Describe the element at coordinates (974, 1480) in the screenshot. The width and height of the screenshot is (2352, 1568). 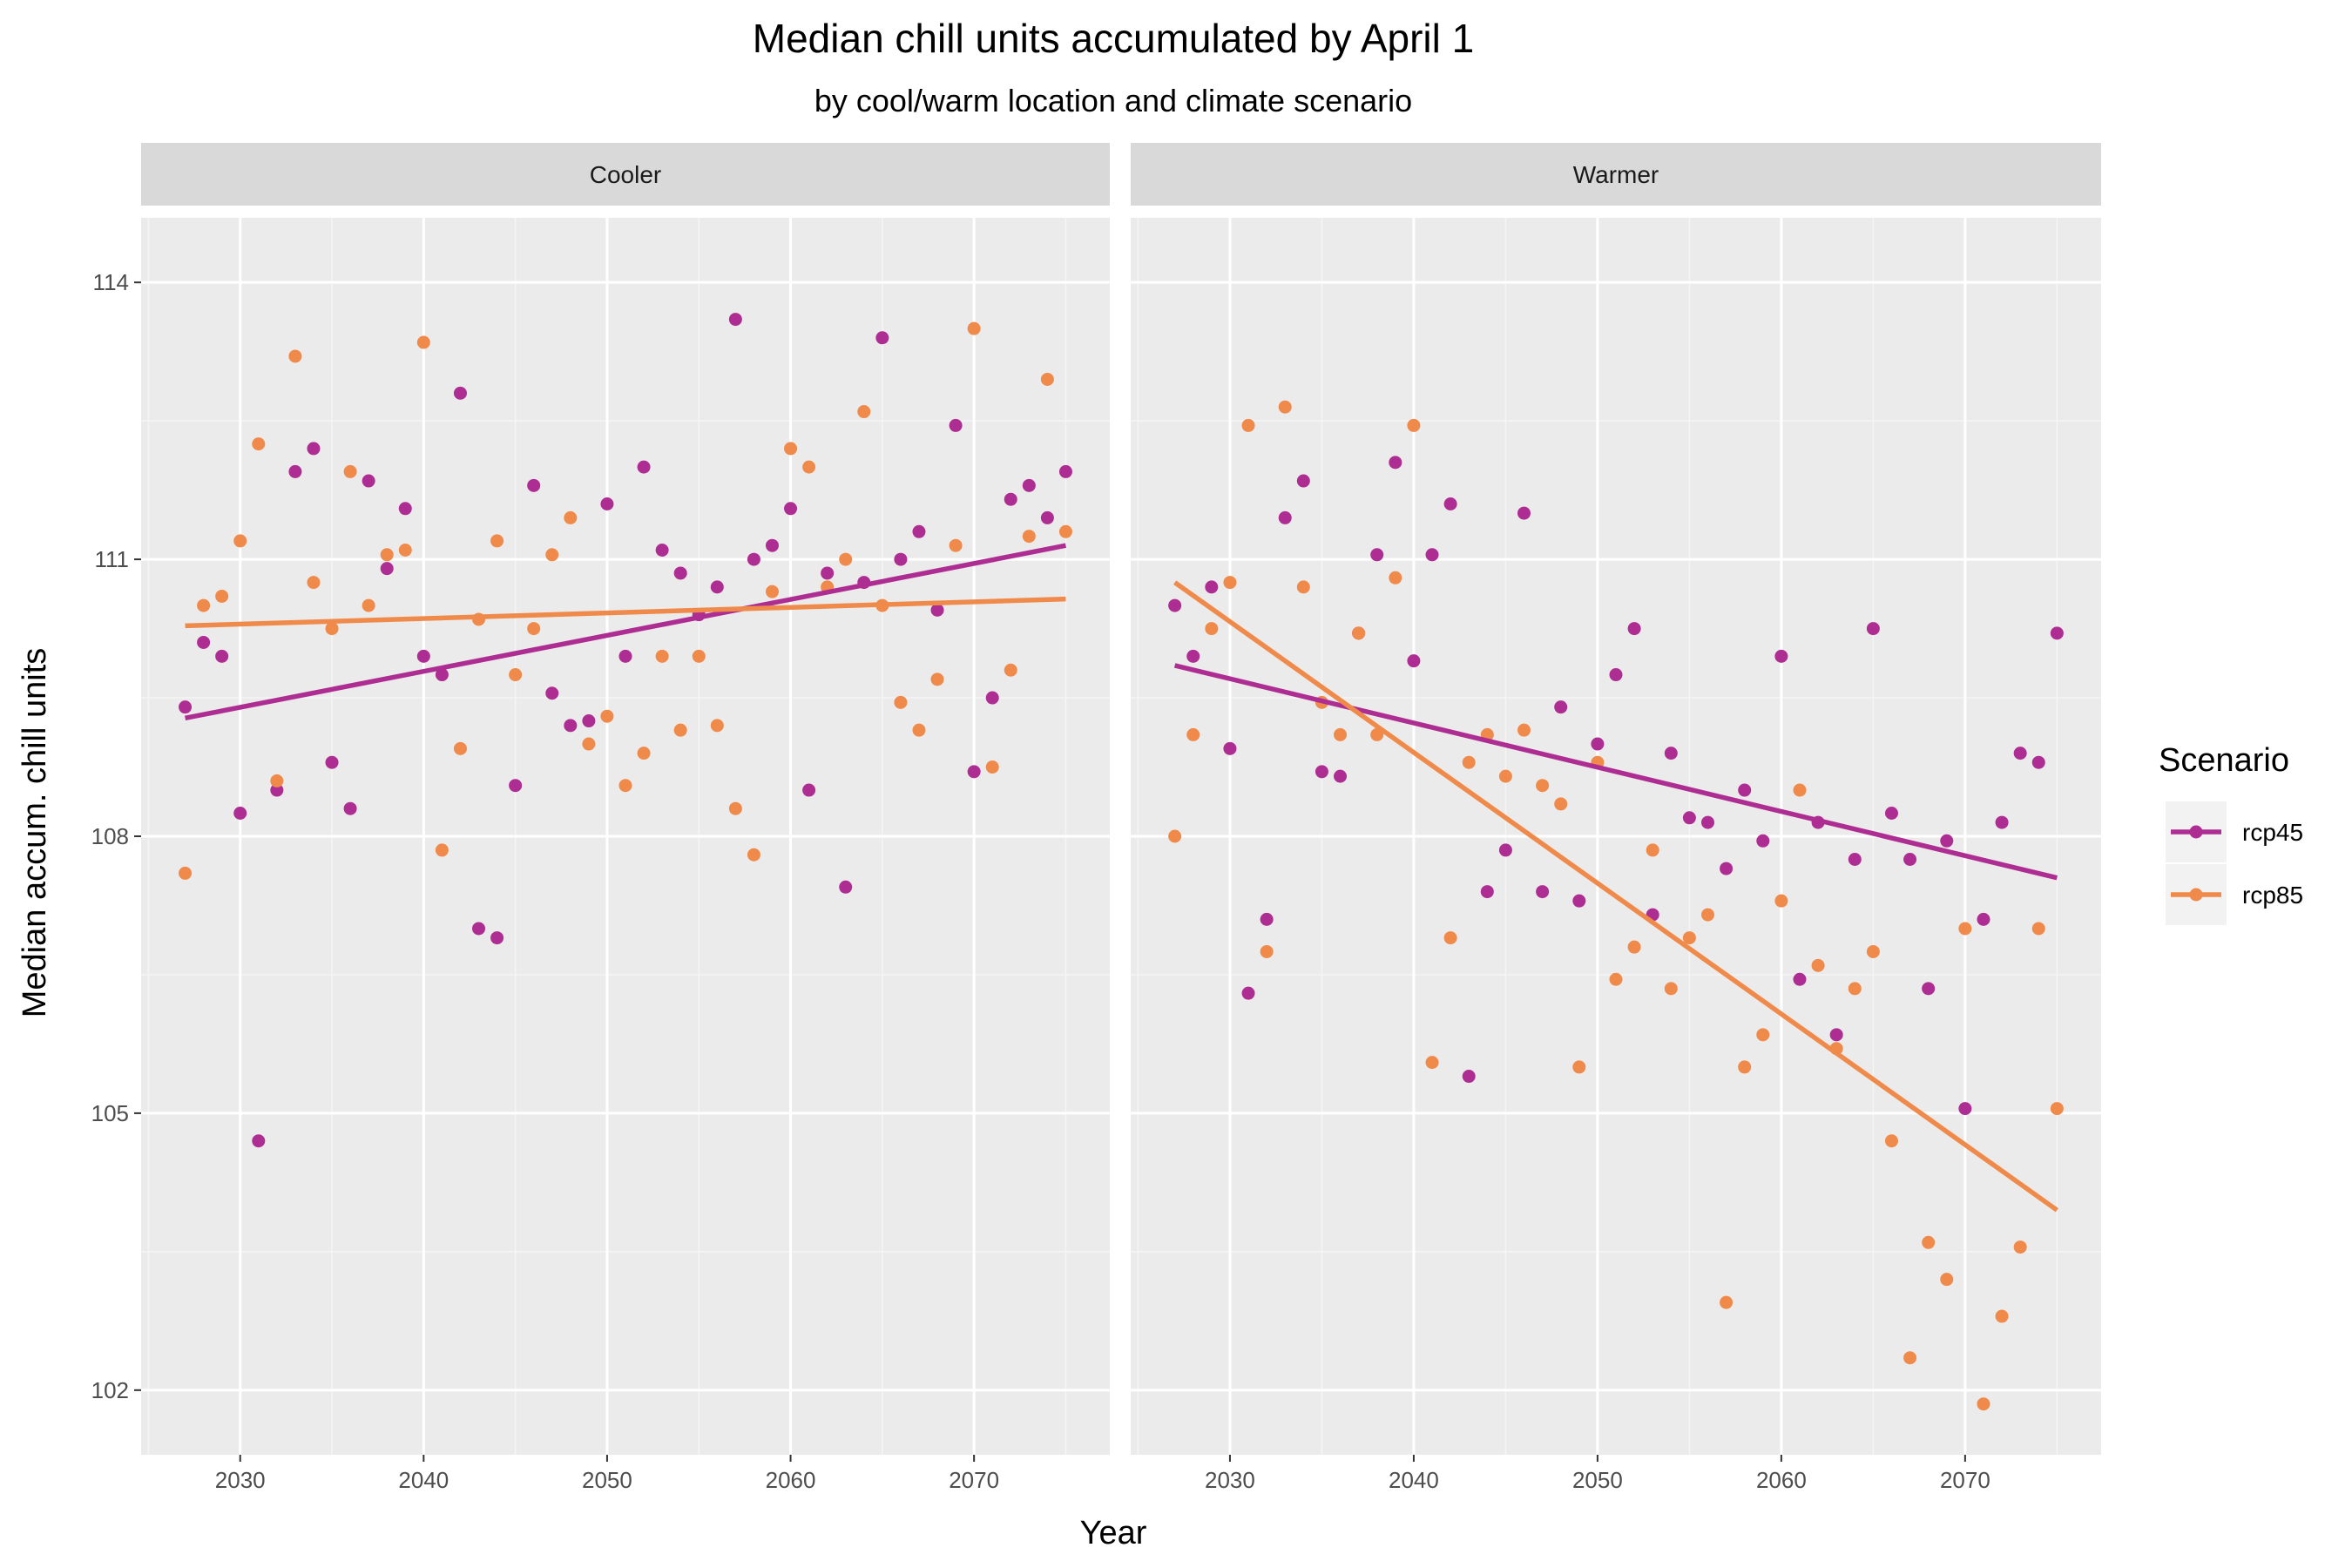
I see `x-tick-label: 2070` at that location.